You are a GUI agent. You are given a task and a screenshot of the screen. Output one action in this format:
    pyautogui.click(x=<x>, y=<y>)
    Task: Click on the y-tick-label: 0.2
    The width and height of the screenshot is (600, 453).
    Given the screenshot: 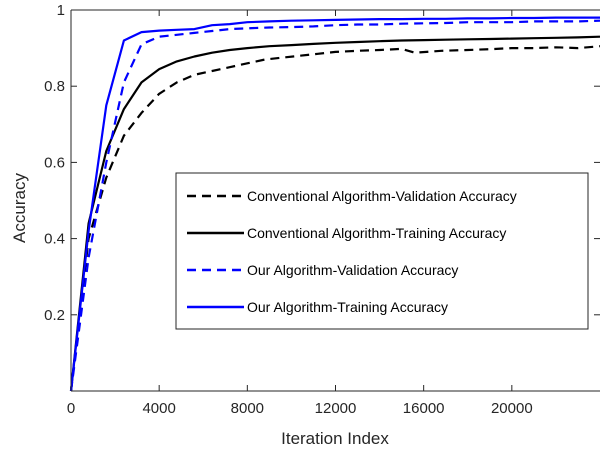 What is the action you would take?
    pyautogui.click(x=54, y=315)
    